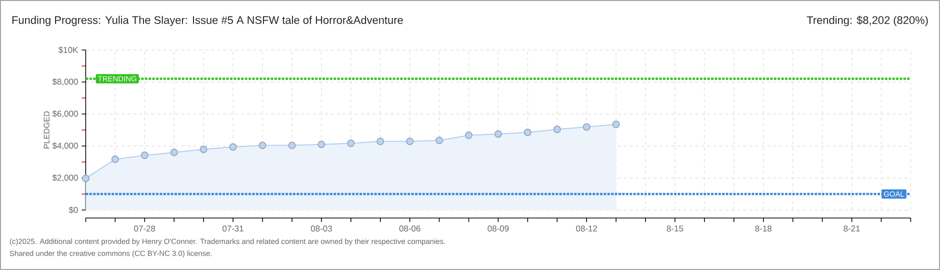  Describe the element at coordinates (586, 229) in the screenshot. I see `x-tick-label: 08-12` at that location.